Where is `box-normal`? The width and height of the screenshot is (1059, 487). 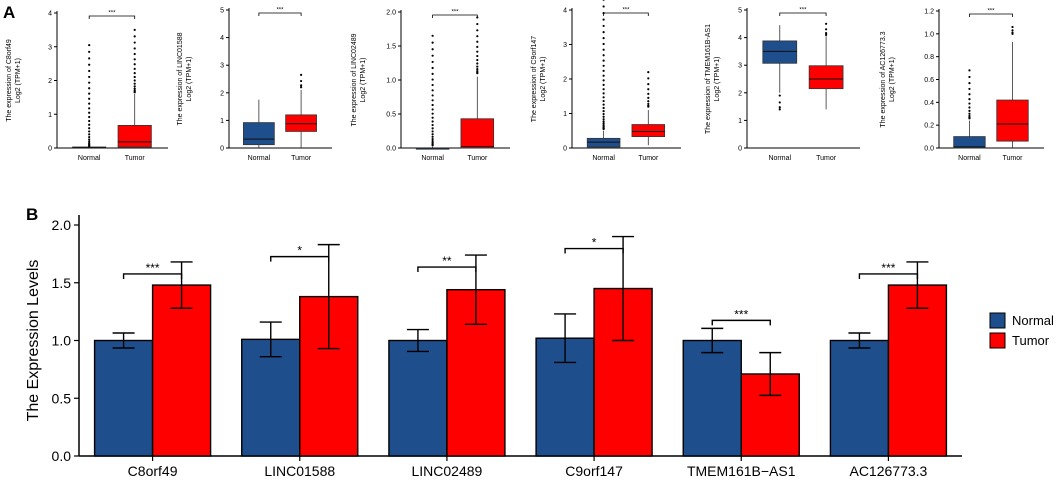
box-normal is located at coordinates (259, 134).